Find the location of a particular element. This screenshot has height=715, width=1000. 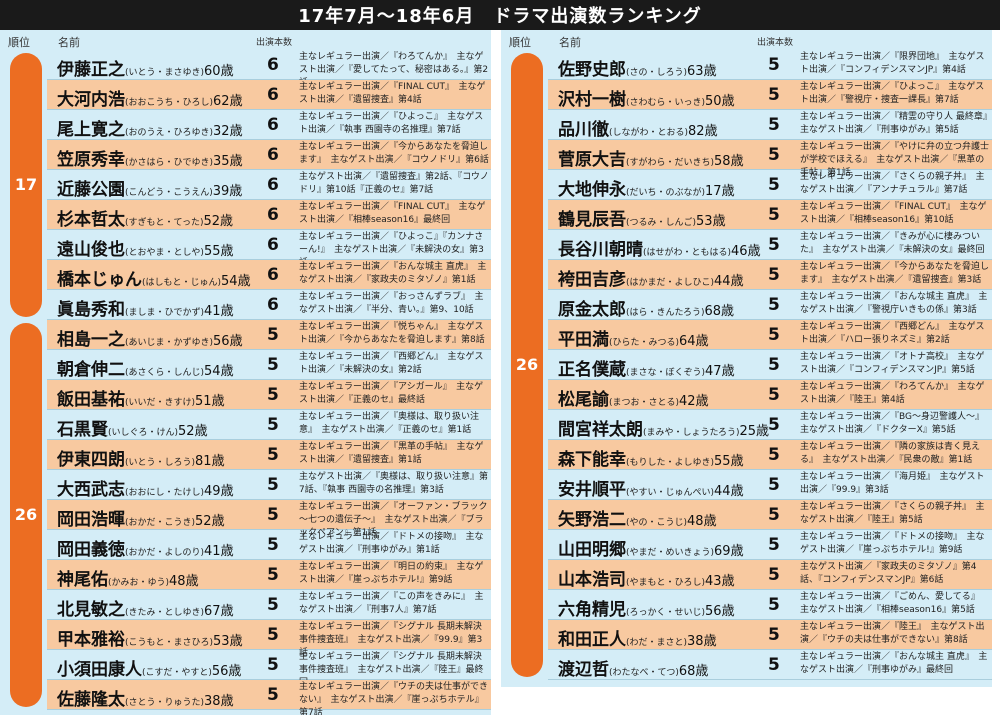

actor-reading: (やまだ・めいきょう) is located at coordinates (670, 553).